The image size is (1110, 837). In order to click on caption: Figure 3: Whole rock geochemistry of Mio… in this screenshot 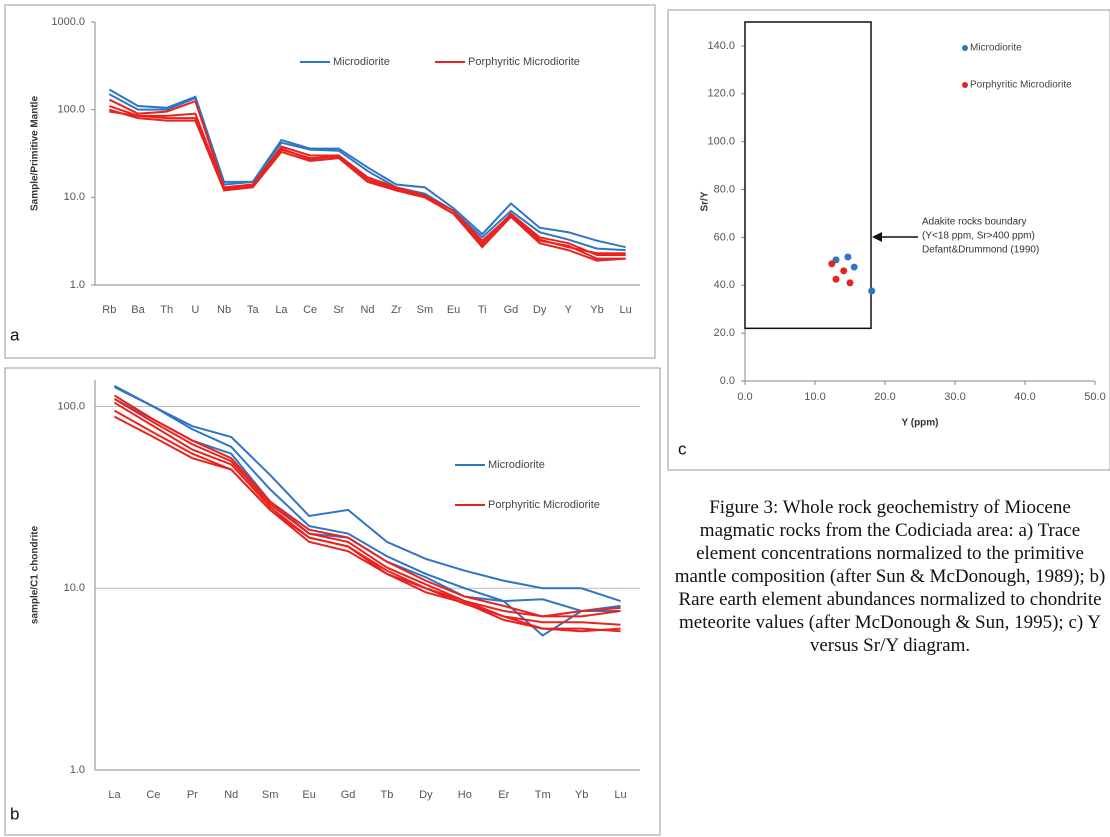, I will do `click(890, 576)`.